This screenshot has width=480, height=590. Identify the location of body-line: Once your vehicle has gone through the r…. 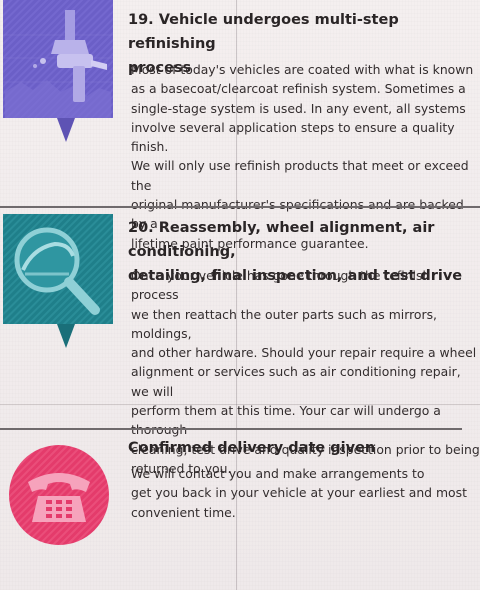
(281, 285).